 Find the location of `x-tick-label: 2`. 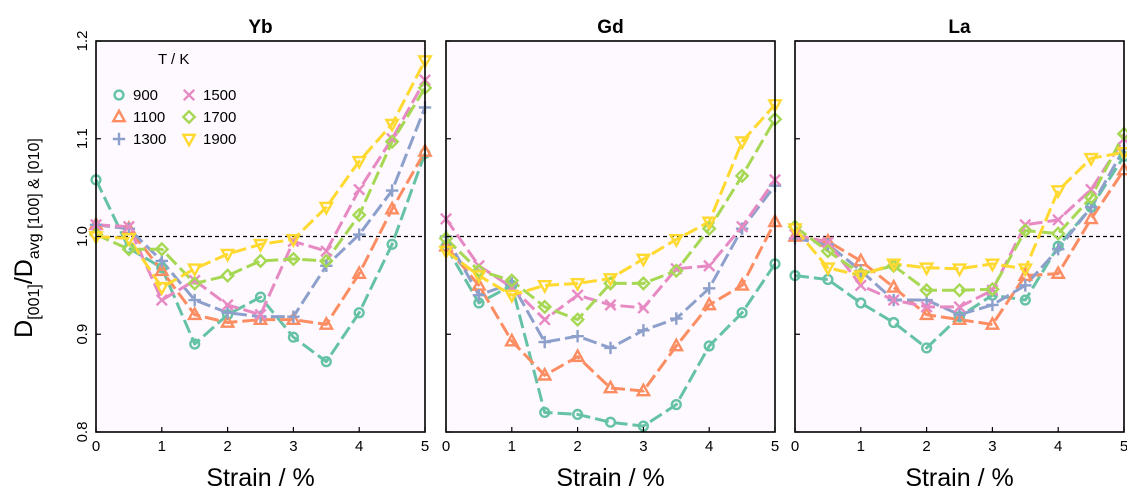

x-tick-label: 2 is located at coordinates (577, 446).